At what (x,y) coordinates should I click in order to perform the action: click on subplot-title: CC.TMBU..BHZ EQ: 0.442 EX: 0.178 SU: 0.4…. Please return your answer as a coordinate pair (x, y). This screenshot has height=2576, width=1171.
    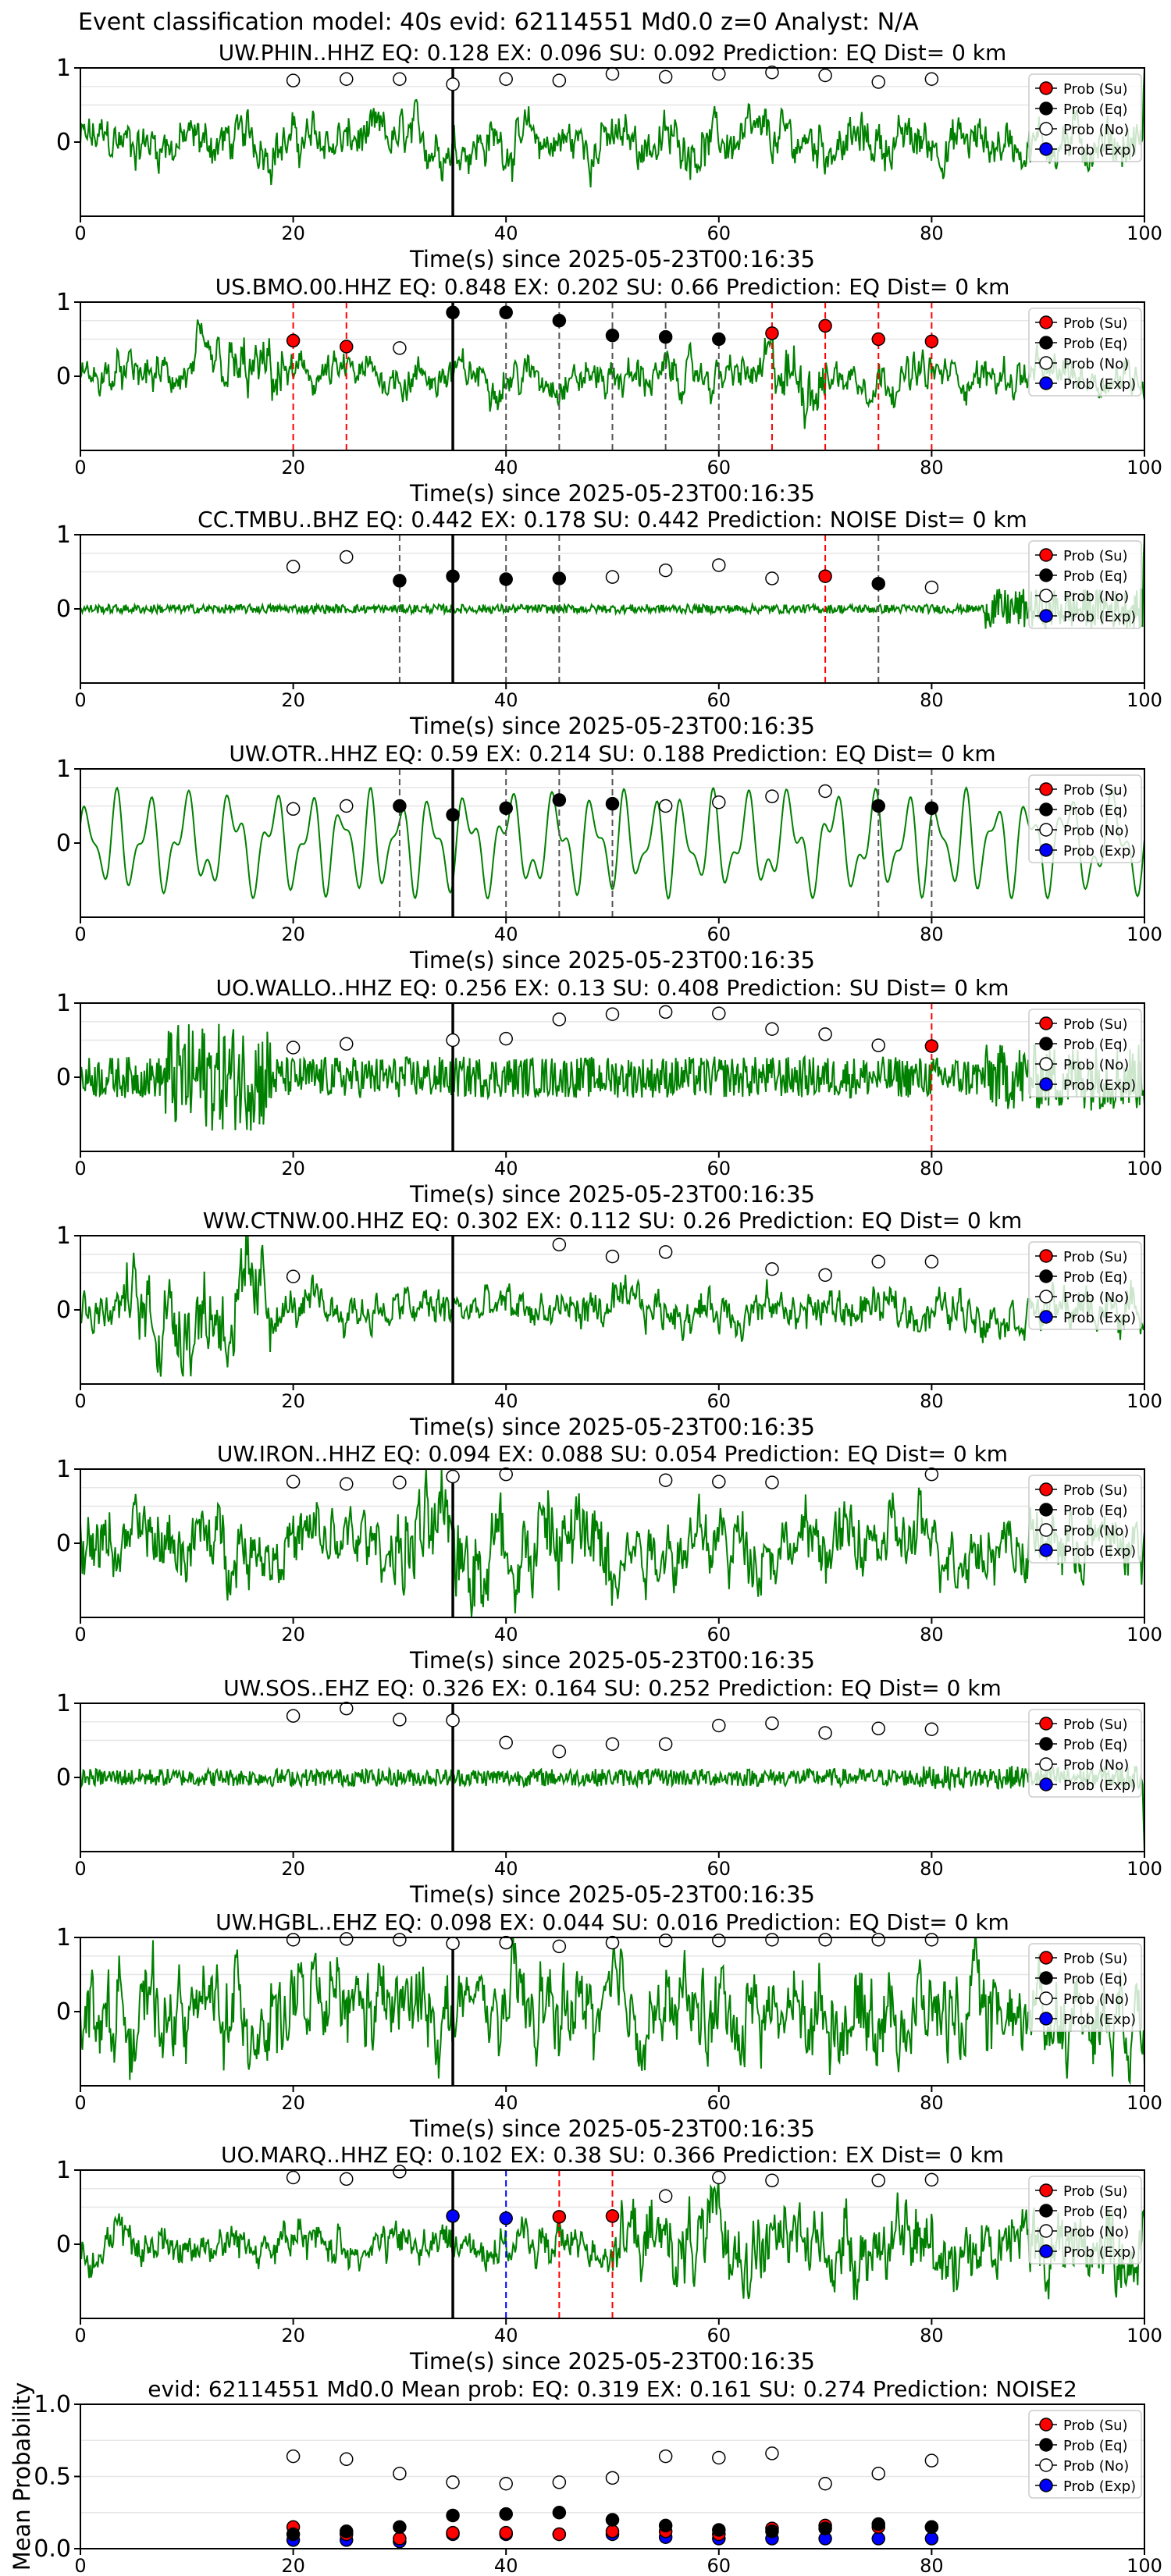
    Looking at the image, I should click on (612, 519).